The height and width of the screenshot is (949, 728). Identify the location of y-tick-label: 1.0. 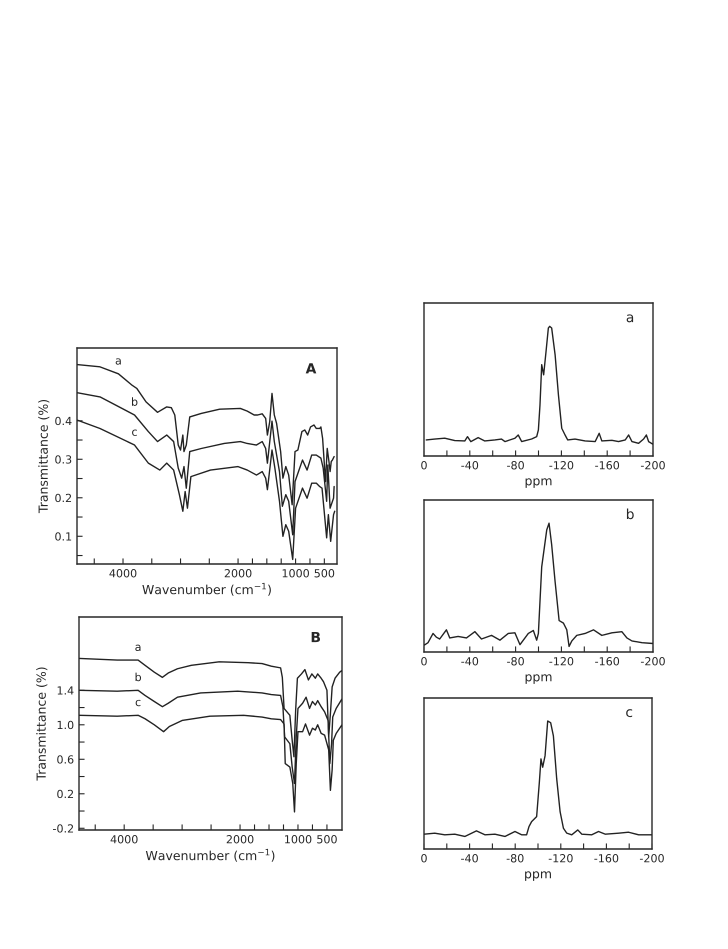
(66, 725).